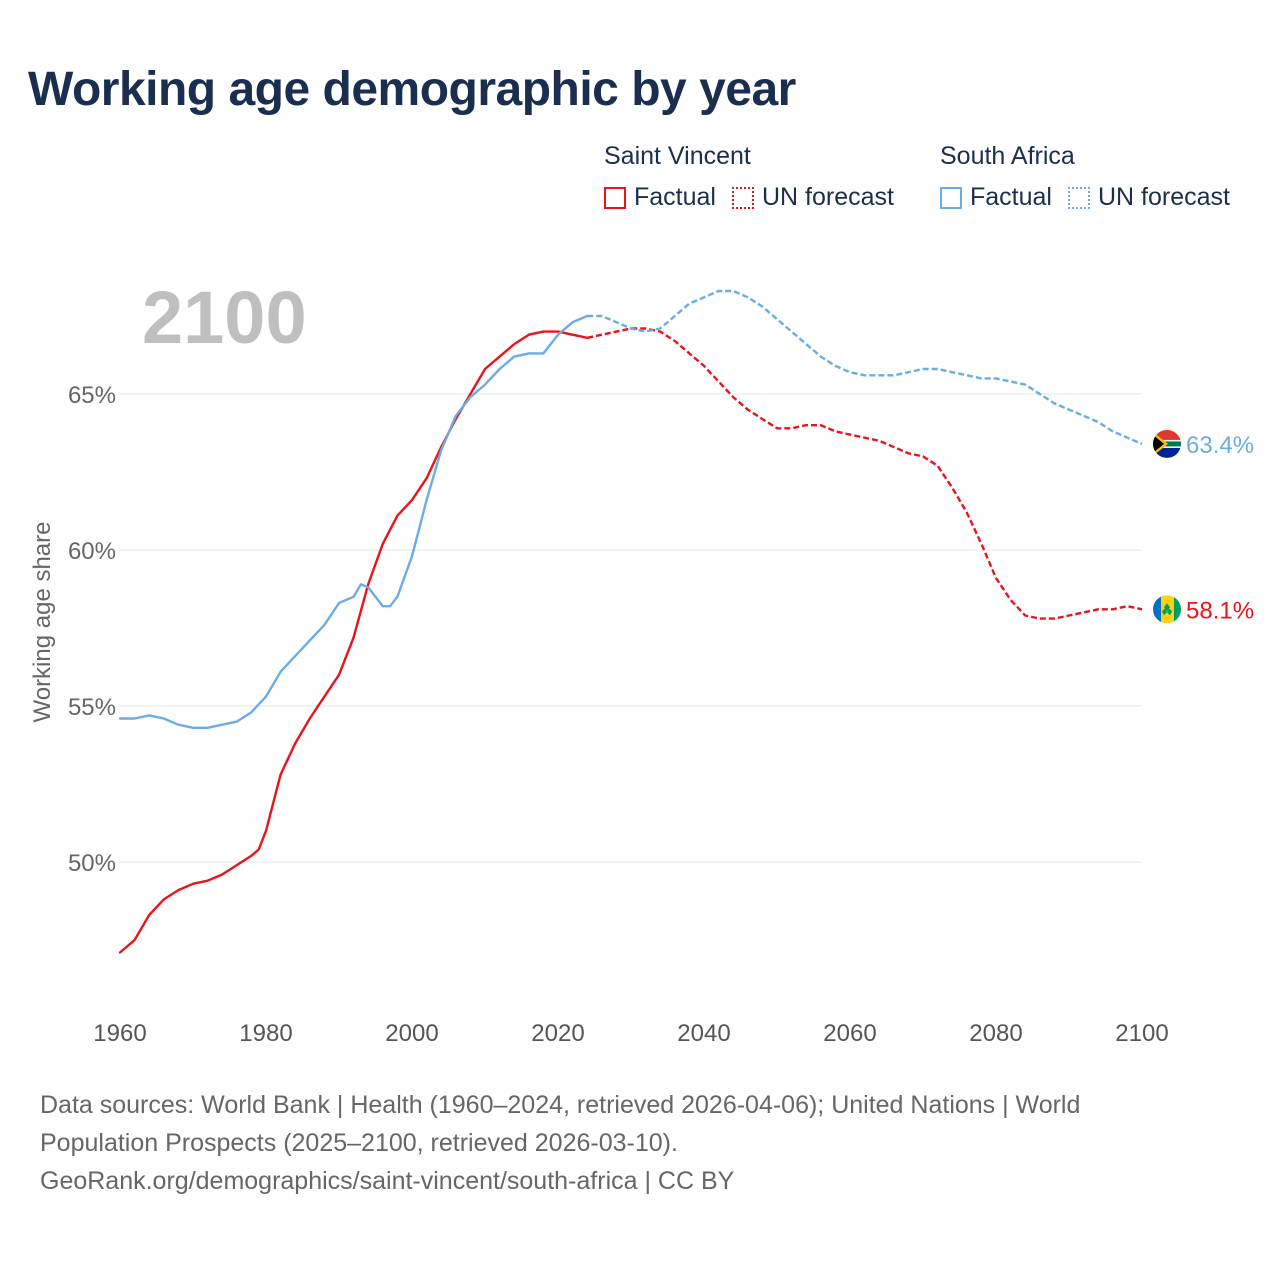 Image resolution: width=1280 pixels, height=1280 pixels. What do you see at coordinates (849, 1033) in the screenshot?
I see `x-tick-label: 2060` at bounding box center [849, 1033].